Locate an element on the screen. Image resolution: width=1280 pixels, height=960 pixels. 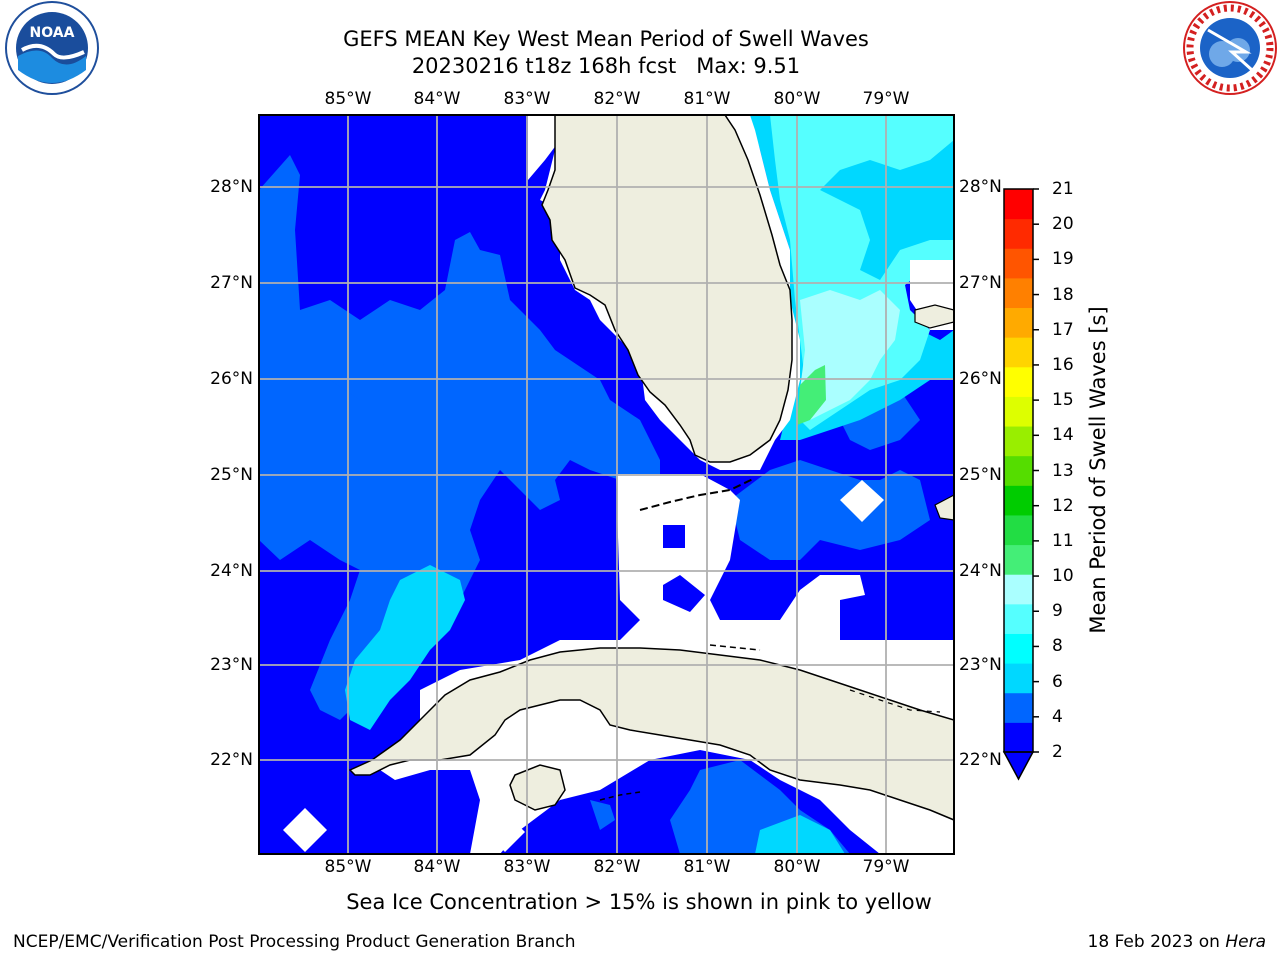
lat-label-right: 27°N is located at coordinates (980, 283).